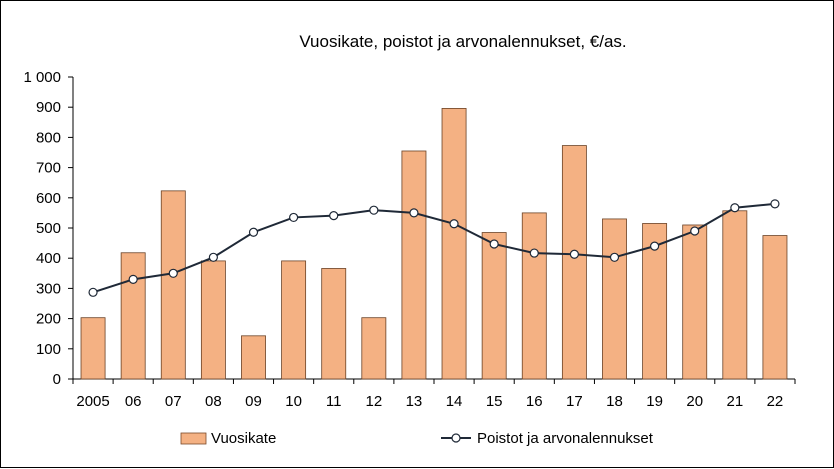  What do you see at coordinates (614, 401) in the screenshot?
I see `x-tick-label: 18` at bounding box center [614, 401].